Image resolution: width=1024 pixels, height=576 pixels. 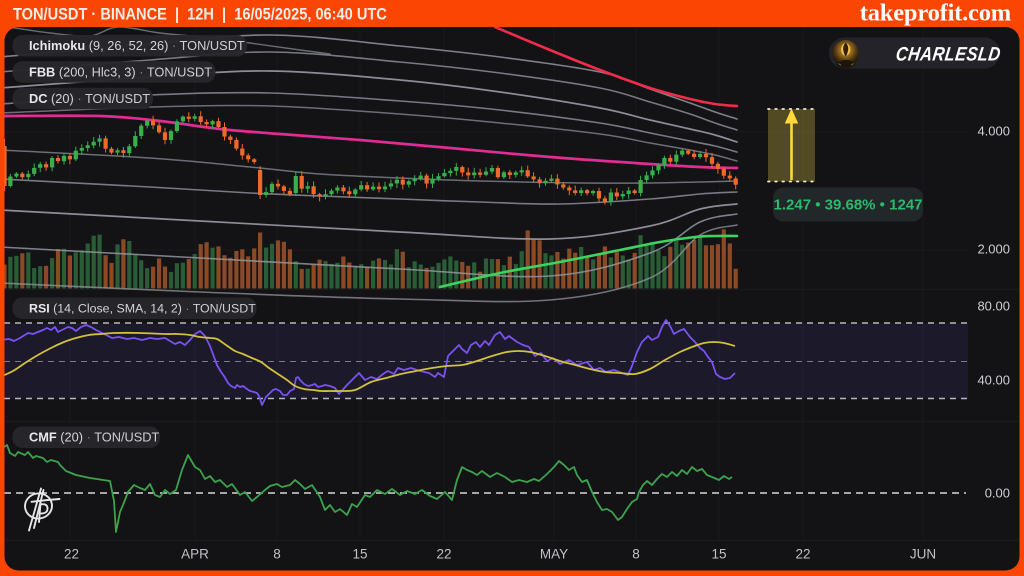 I want to click on svg-text: CHARLESLD, so click(x=949, y=54).